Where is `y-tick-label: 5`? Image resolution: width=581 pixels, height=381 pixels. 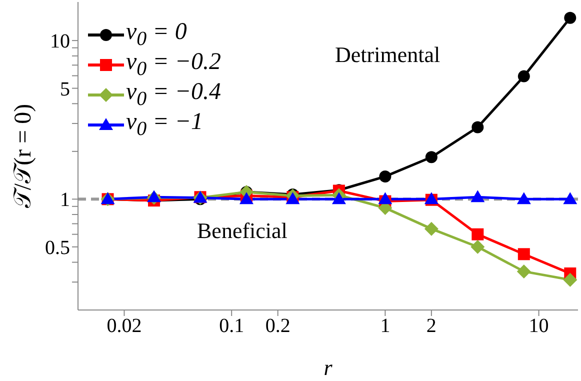 y-tick-label: 5 is located at coordinates (65, 89).